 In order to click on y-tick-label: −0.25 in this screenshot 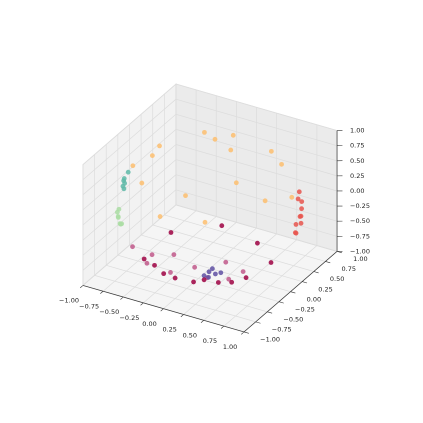, I will do `click(305, 309)`.